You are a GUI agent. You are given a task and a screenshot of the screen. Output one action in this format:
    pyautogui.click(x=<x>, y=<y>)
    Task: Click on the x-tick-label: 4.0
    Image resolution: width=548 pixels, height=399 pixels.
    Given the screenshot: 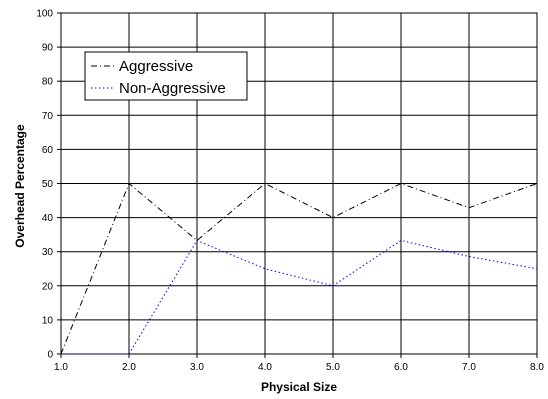 What is the action you would take?
    pyautogui.click(x=265, y=367)
    